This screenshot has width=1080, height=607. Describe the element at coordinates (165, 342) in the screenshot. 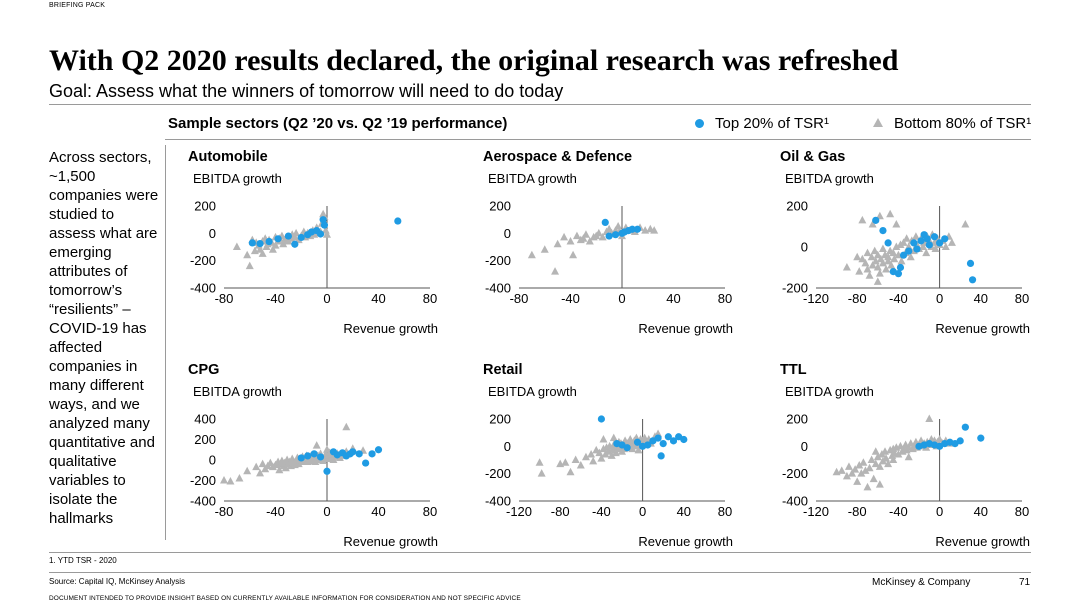

I see `side-divider` at that location.